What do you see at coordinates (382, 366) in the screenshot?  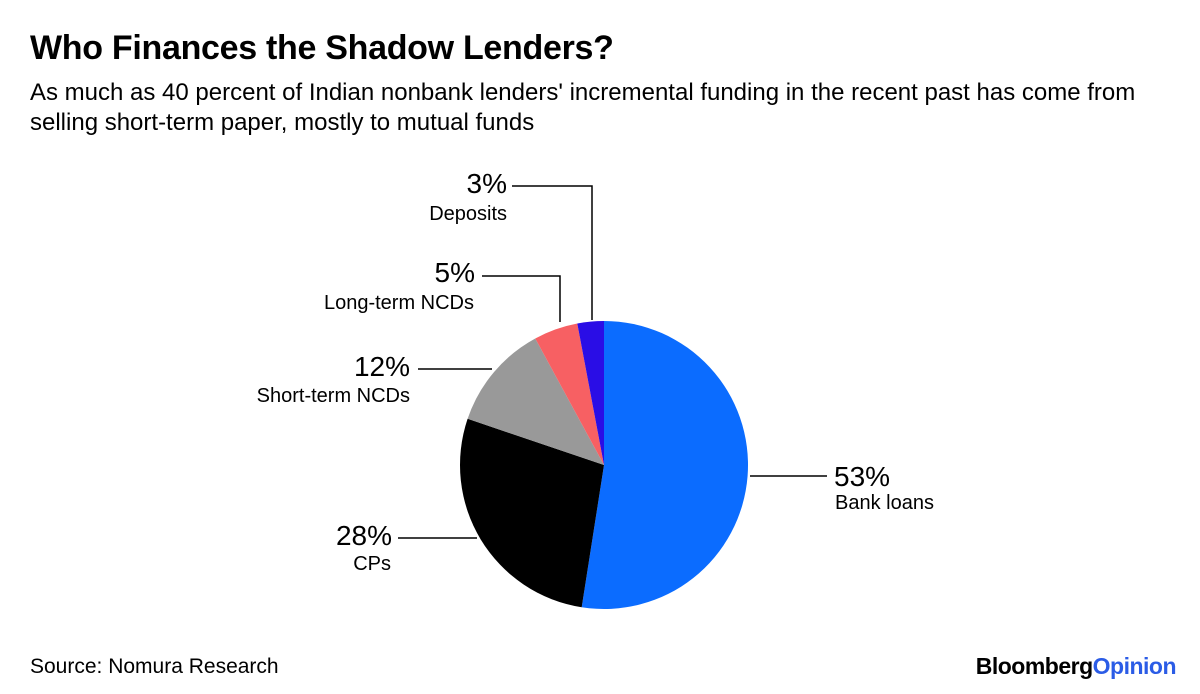 I see `slice-value-short-term-ncds: 12%` at bounding box center [382, 366].